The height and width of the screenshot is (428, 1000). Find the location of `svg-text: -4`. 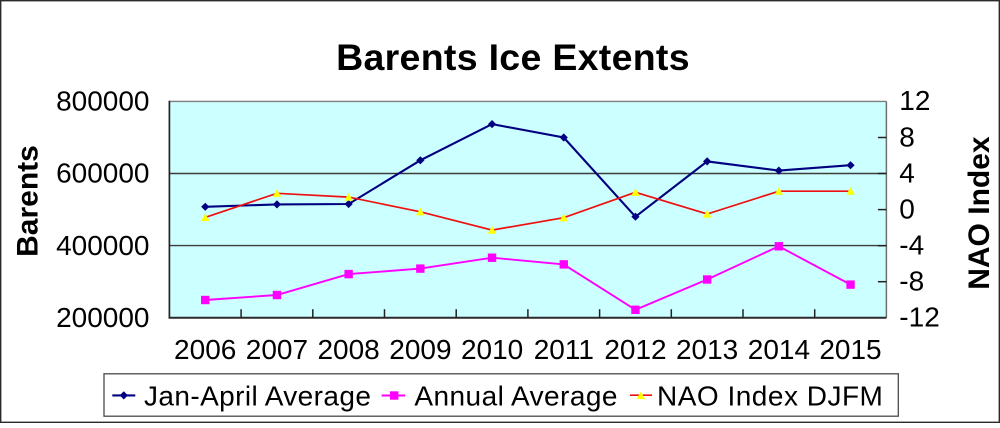

svg-text: -4 is located at coordinates (911, 244).